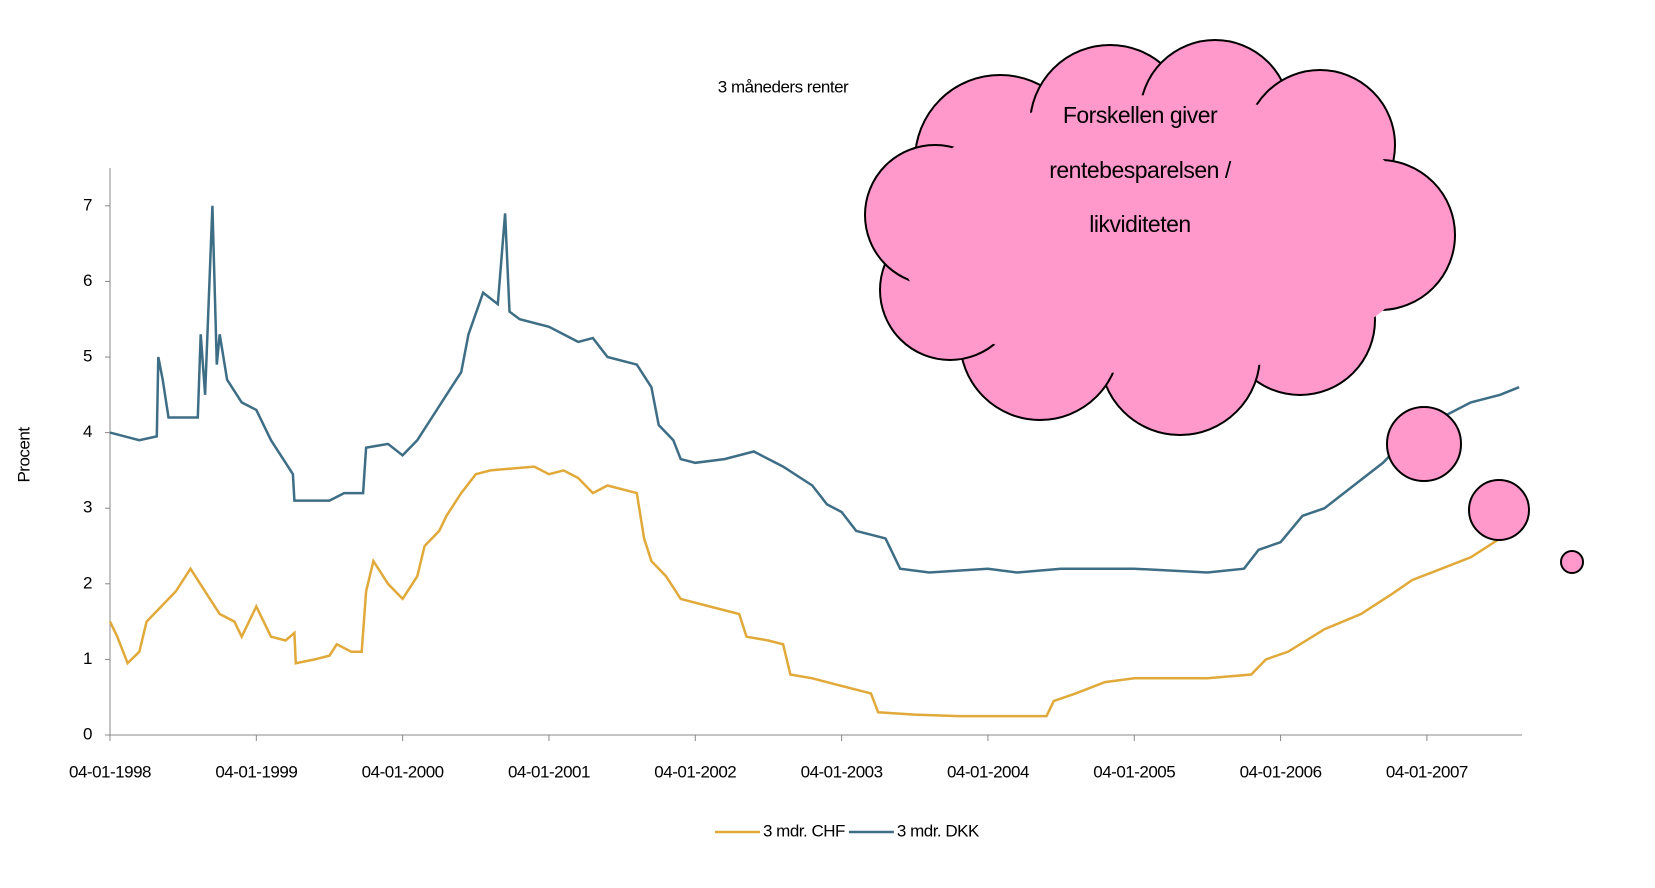 The width and height of the screenshot is (1655, 888). What do you see at coordinates (87, 658) in the screenshot?
I see `y-tick-label: 1` at bounding box center [87, 658].